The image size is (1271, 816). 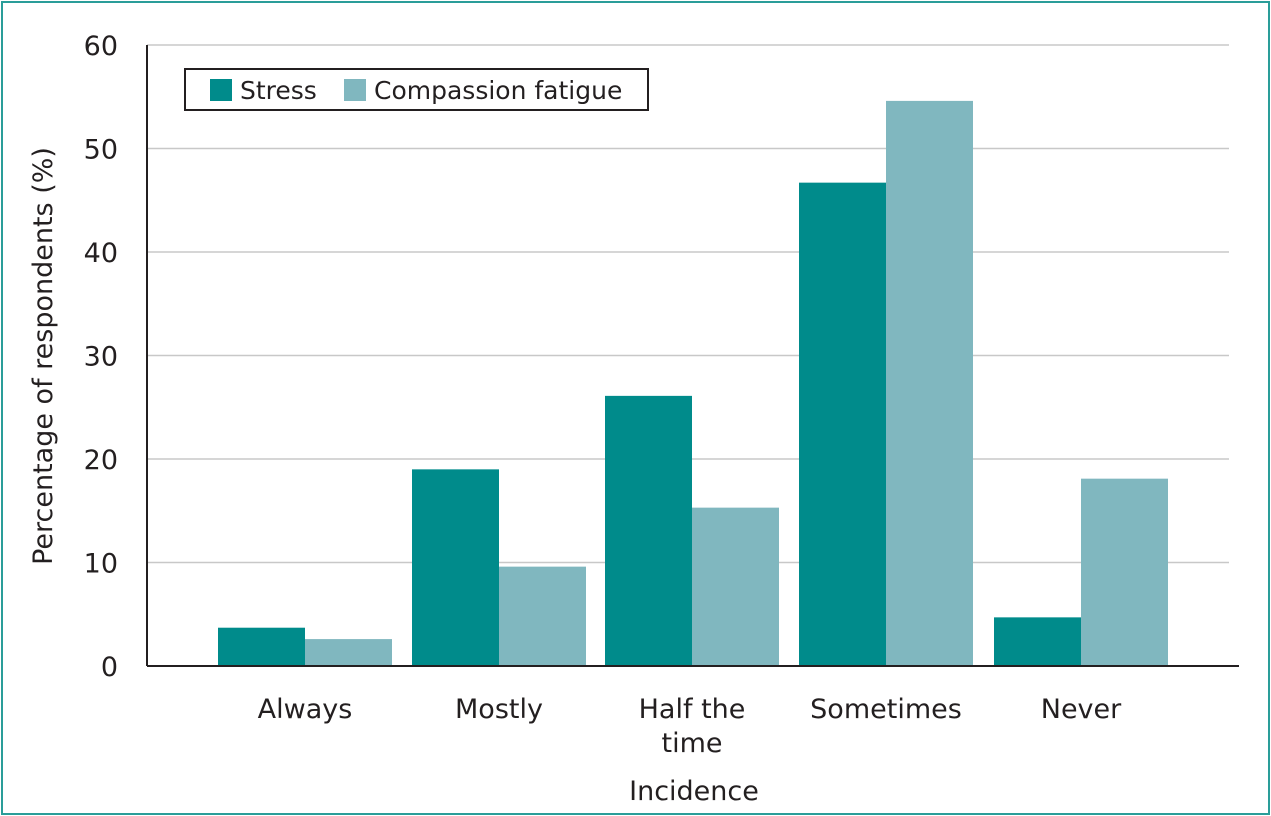 What do you see at coordinates (305, 709) in the screenshot?
I see `x-tick-label: Always` at bounding box center [305, 709].